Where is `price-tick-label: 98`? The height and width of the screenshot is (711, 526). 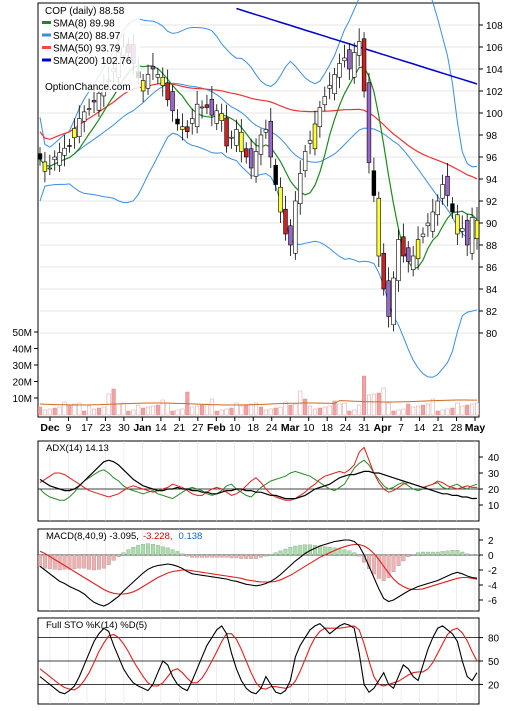
price-tick-label: 98 is located at coordinates (492, 136).